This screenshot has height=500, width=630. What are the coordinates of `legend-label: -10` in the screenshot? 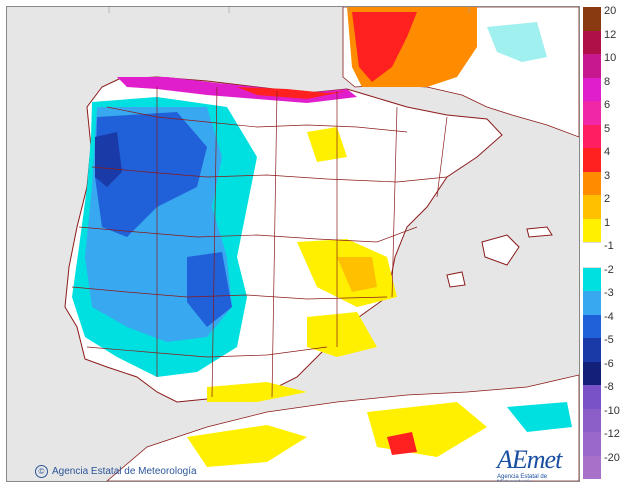 It's located at (612, 410).